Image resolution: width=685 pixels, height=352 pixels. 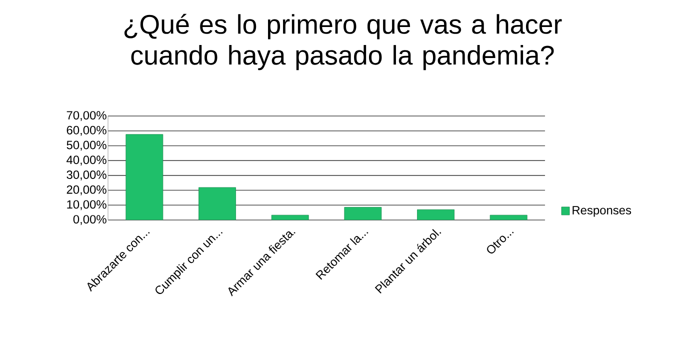 I want to click on legend-label: Responses, so click(x=602, y=211).